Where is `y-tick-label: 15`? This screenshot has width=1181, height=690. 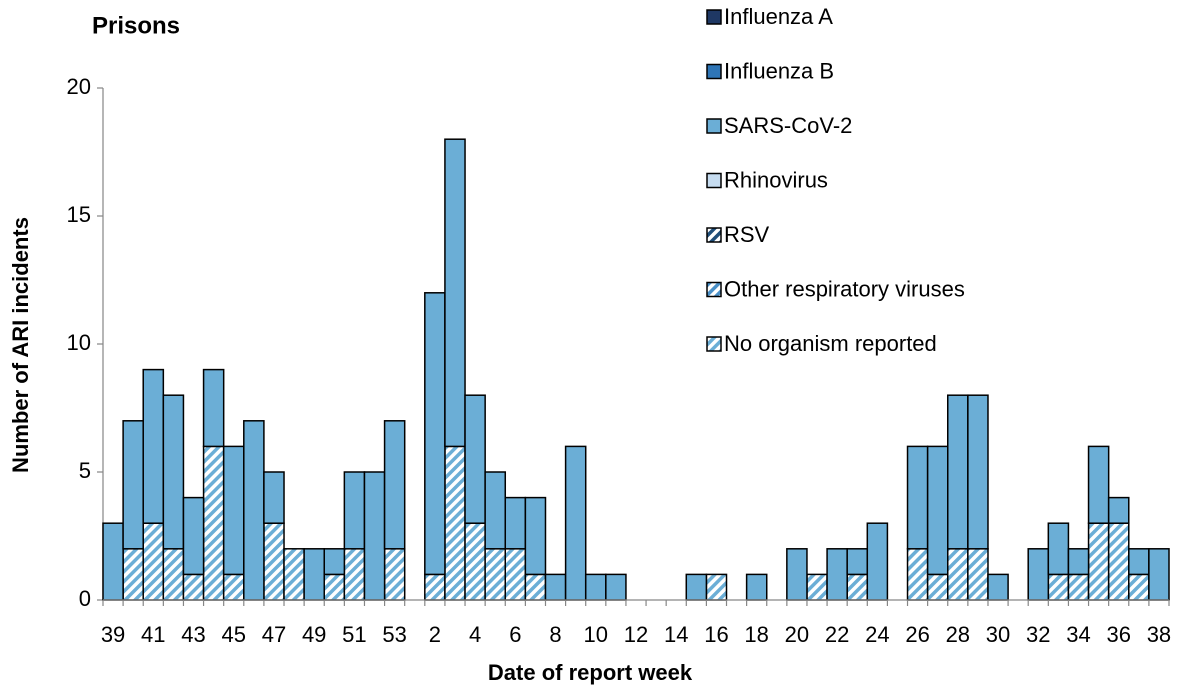 y-tick-label: 15 is located at coordinates (79, 214).